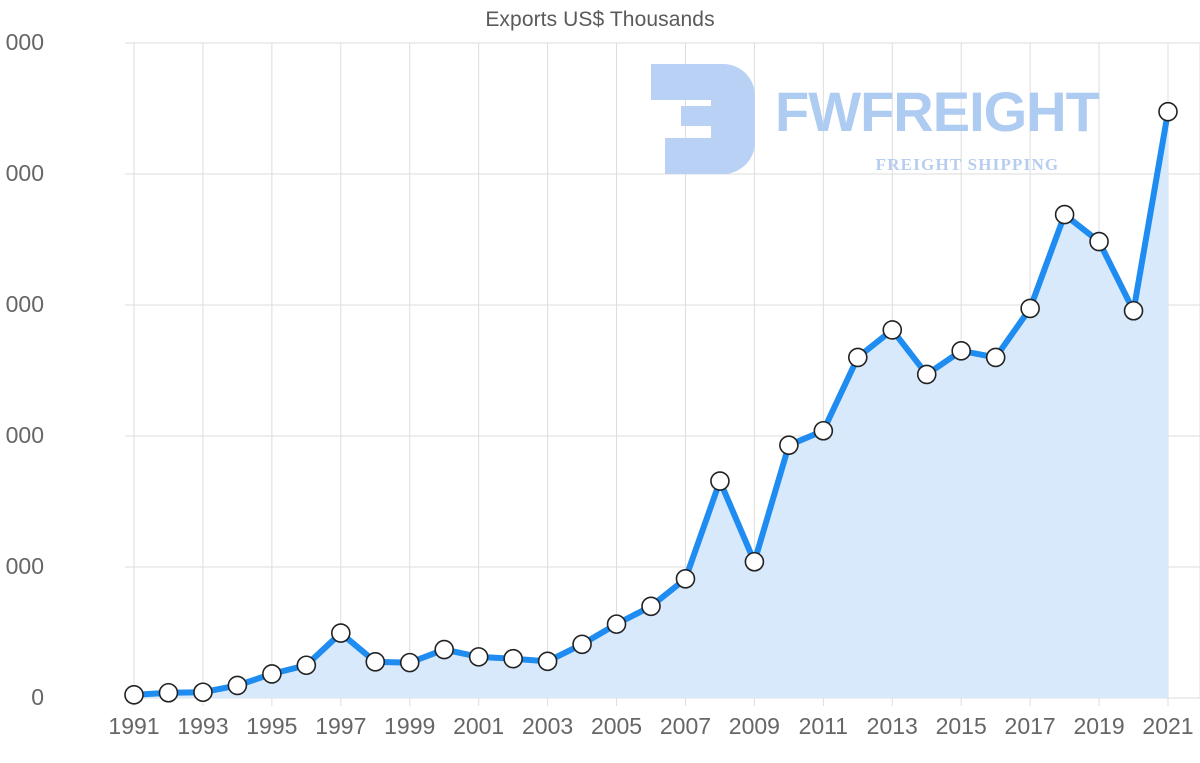 This screenshot has width=1200, height=763. What do you see at coordinates (823, 726) in the screenshot?
I see `x-axis-tick-label: 2011` at bounding box center [823, 726].